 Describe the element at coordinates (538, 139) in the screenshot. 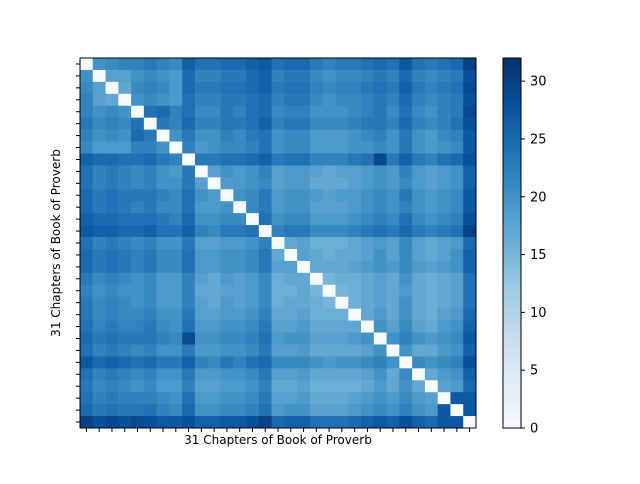

I see `colorbar-tick-label: 25` at that location.